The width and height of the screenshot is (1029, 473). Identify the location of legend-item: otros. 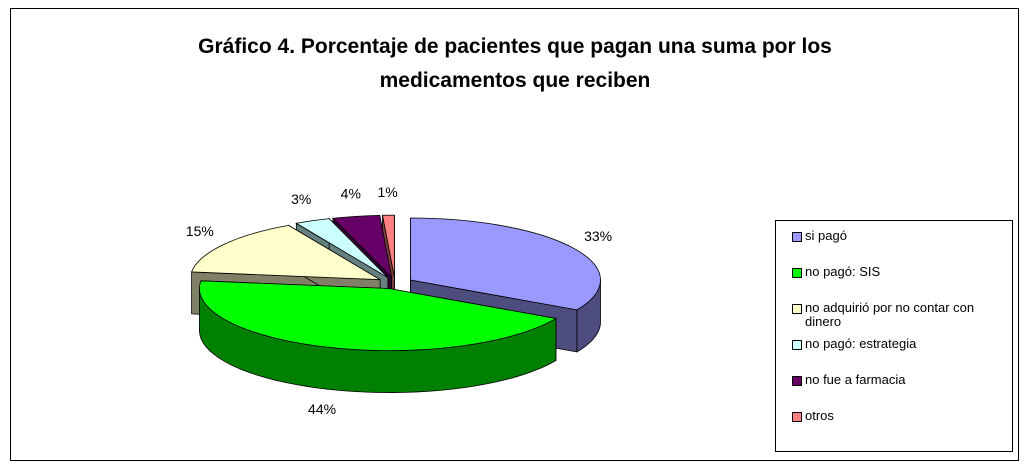
(899, 415).